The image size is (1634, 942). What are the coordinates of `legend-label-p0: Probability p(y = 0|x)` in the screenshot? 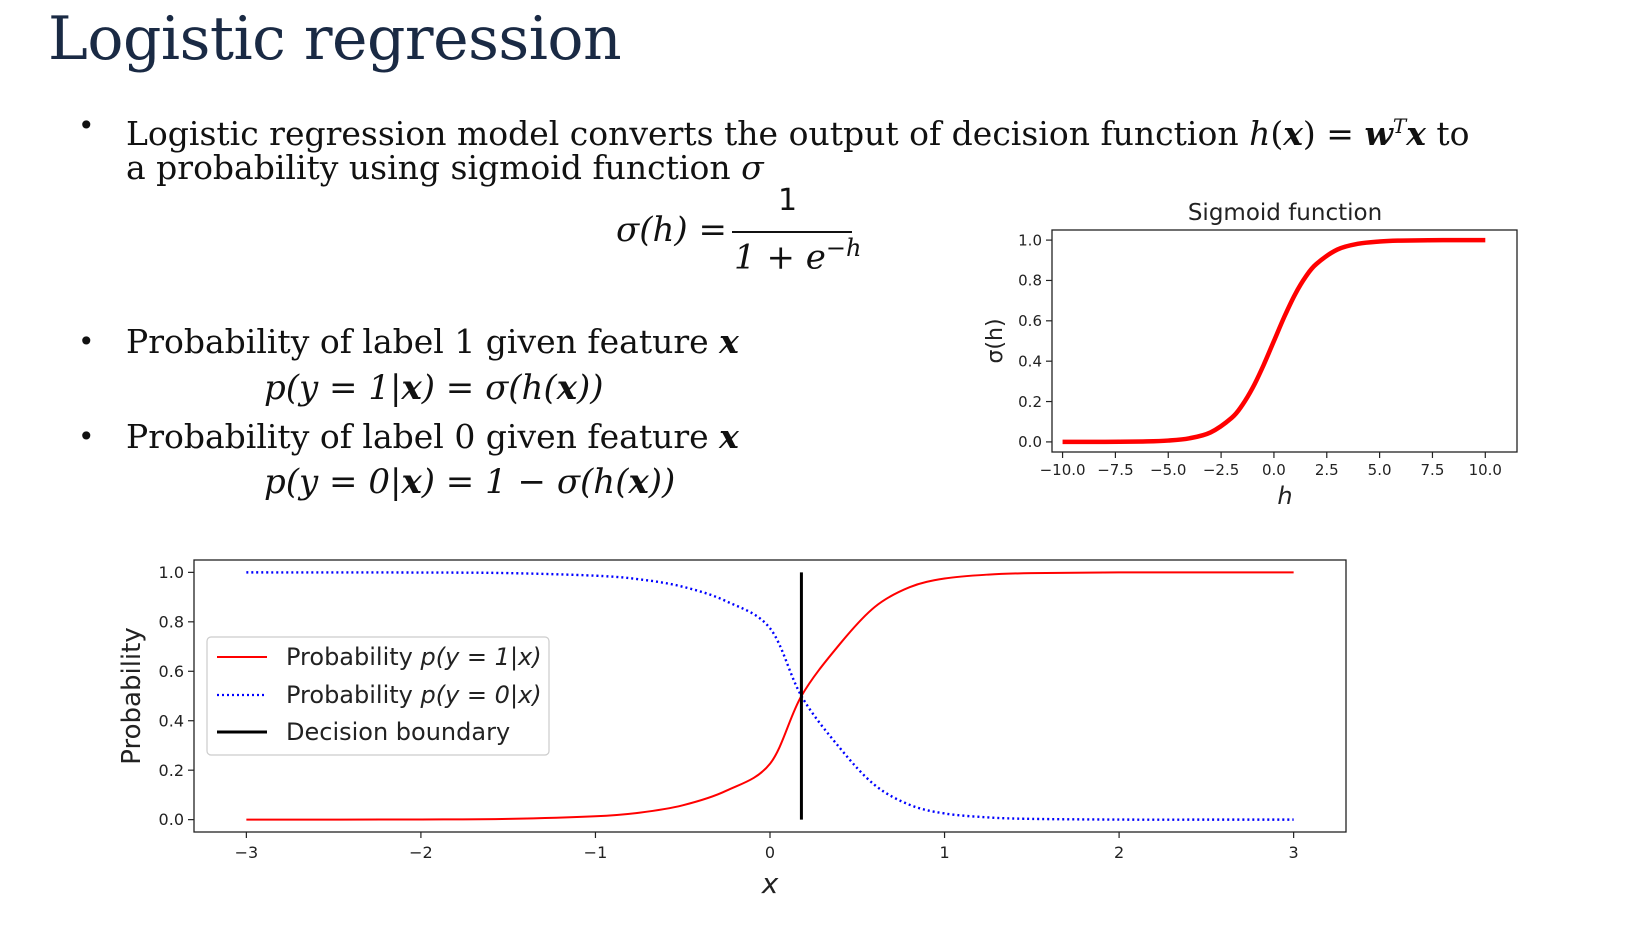 It's located at (414, 695).